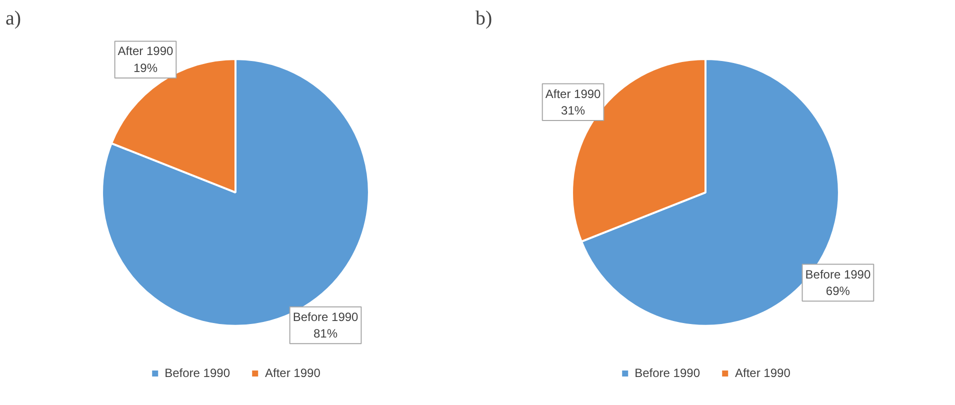 This screenshot has height=405, width=955. What do you see at coordinates (145, 67) in the screenshot?
I see `data-label: 19%` at bounding box center [145, 67].